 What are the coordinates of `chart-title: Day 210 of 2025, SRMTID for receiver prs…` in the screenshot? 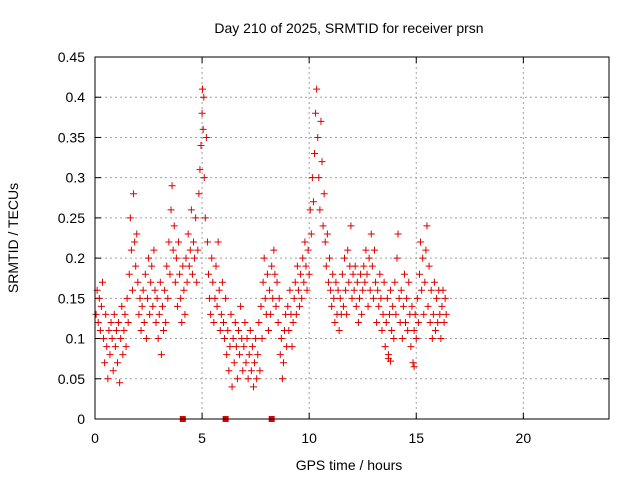 It's located at (348, 28).